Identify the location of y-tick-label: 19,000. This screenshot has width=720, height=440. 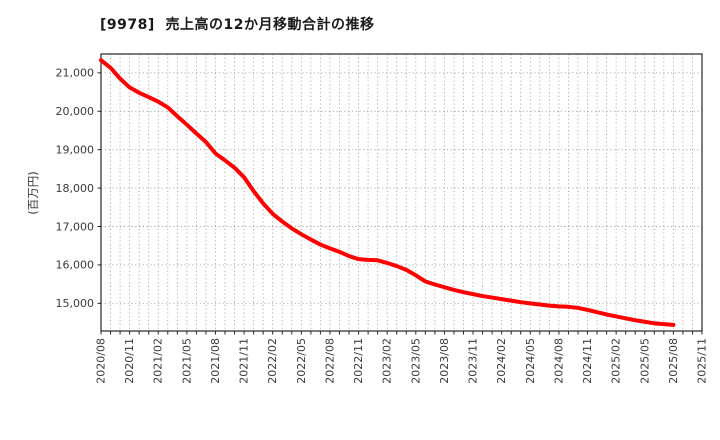
(75, 149).